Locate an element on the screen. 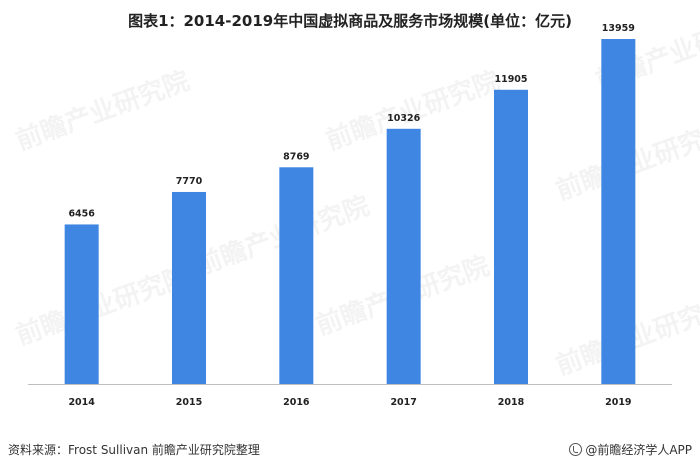 Image resolution: width=700 pixels, height=469 pixels. brand-credit: @前瞻经济学人APP is located at coordinates (630, 449).